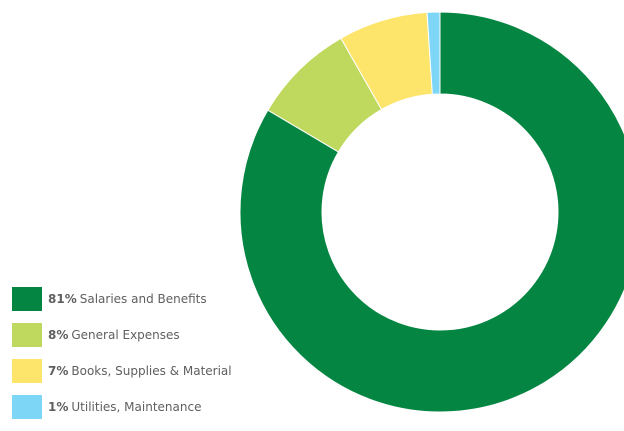 The image size is (624, 431). Describe the element at coordinates (433, 53) in the screenshot. I see `donut-slice-utilities-maintenance` at that location.